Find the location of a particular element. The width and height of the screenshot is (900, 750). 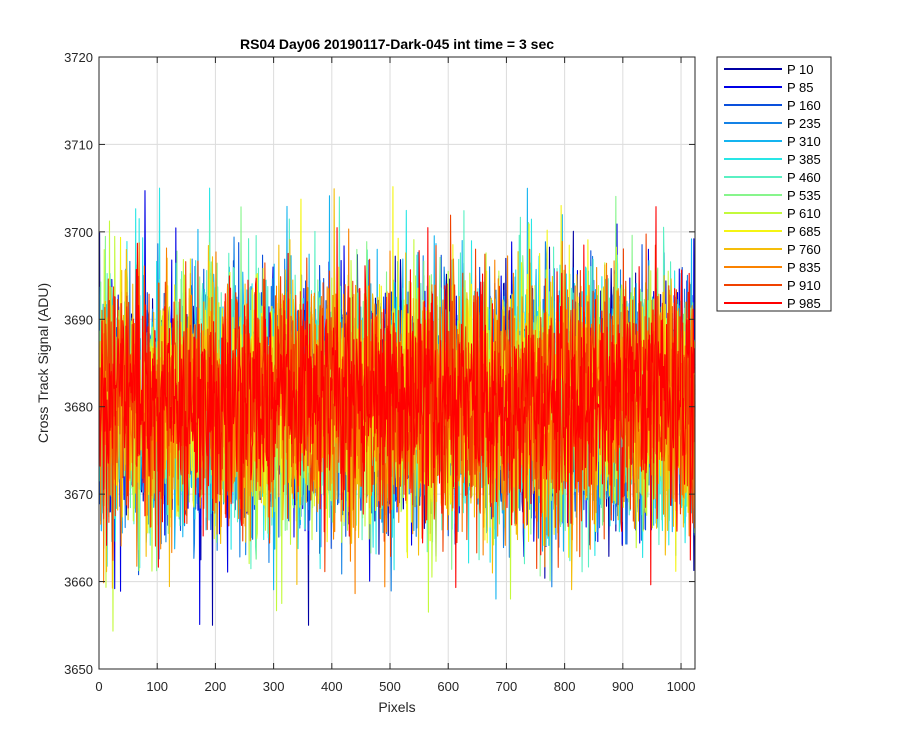

x-tick-label: 400 is located at coordinates (332, 686).